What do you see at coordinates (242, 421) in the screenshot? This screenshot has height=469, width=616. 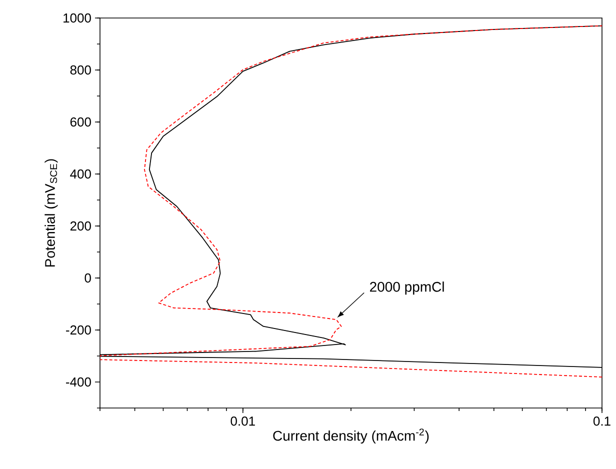 I see `x-tick-label: 0.01` at bounding box center [242, 421].